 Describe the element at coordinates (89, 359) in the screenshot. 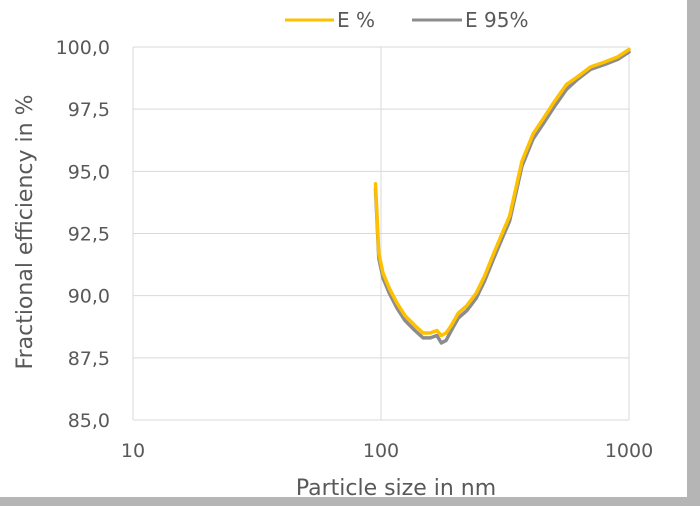

I see `y-tick-label: 87,5` at that location.